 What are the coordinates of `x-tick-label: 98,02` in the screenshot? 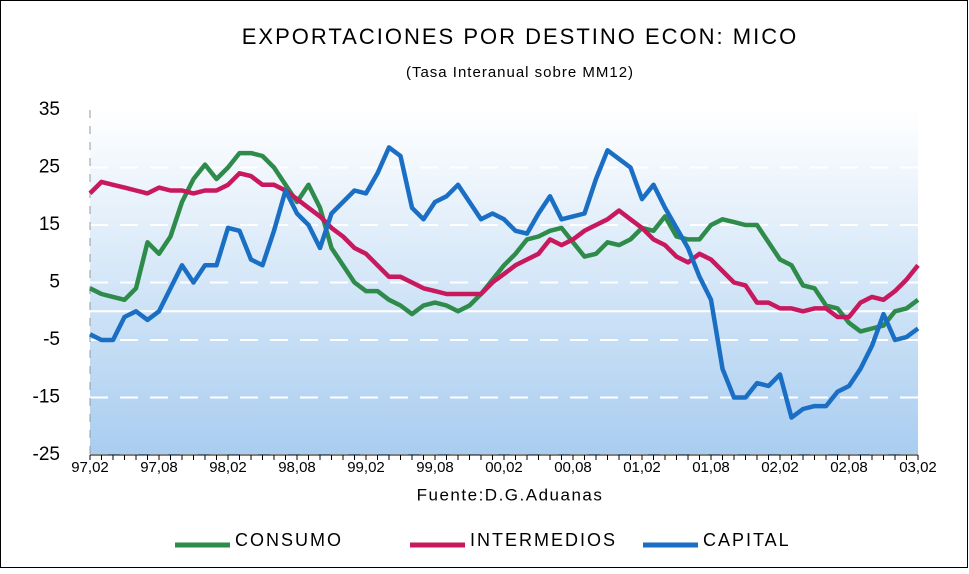 It's located at (228, 467).